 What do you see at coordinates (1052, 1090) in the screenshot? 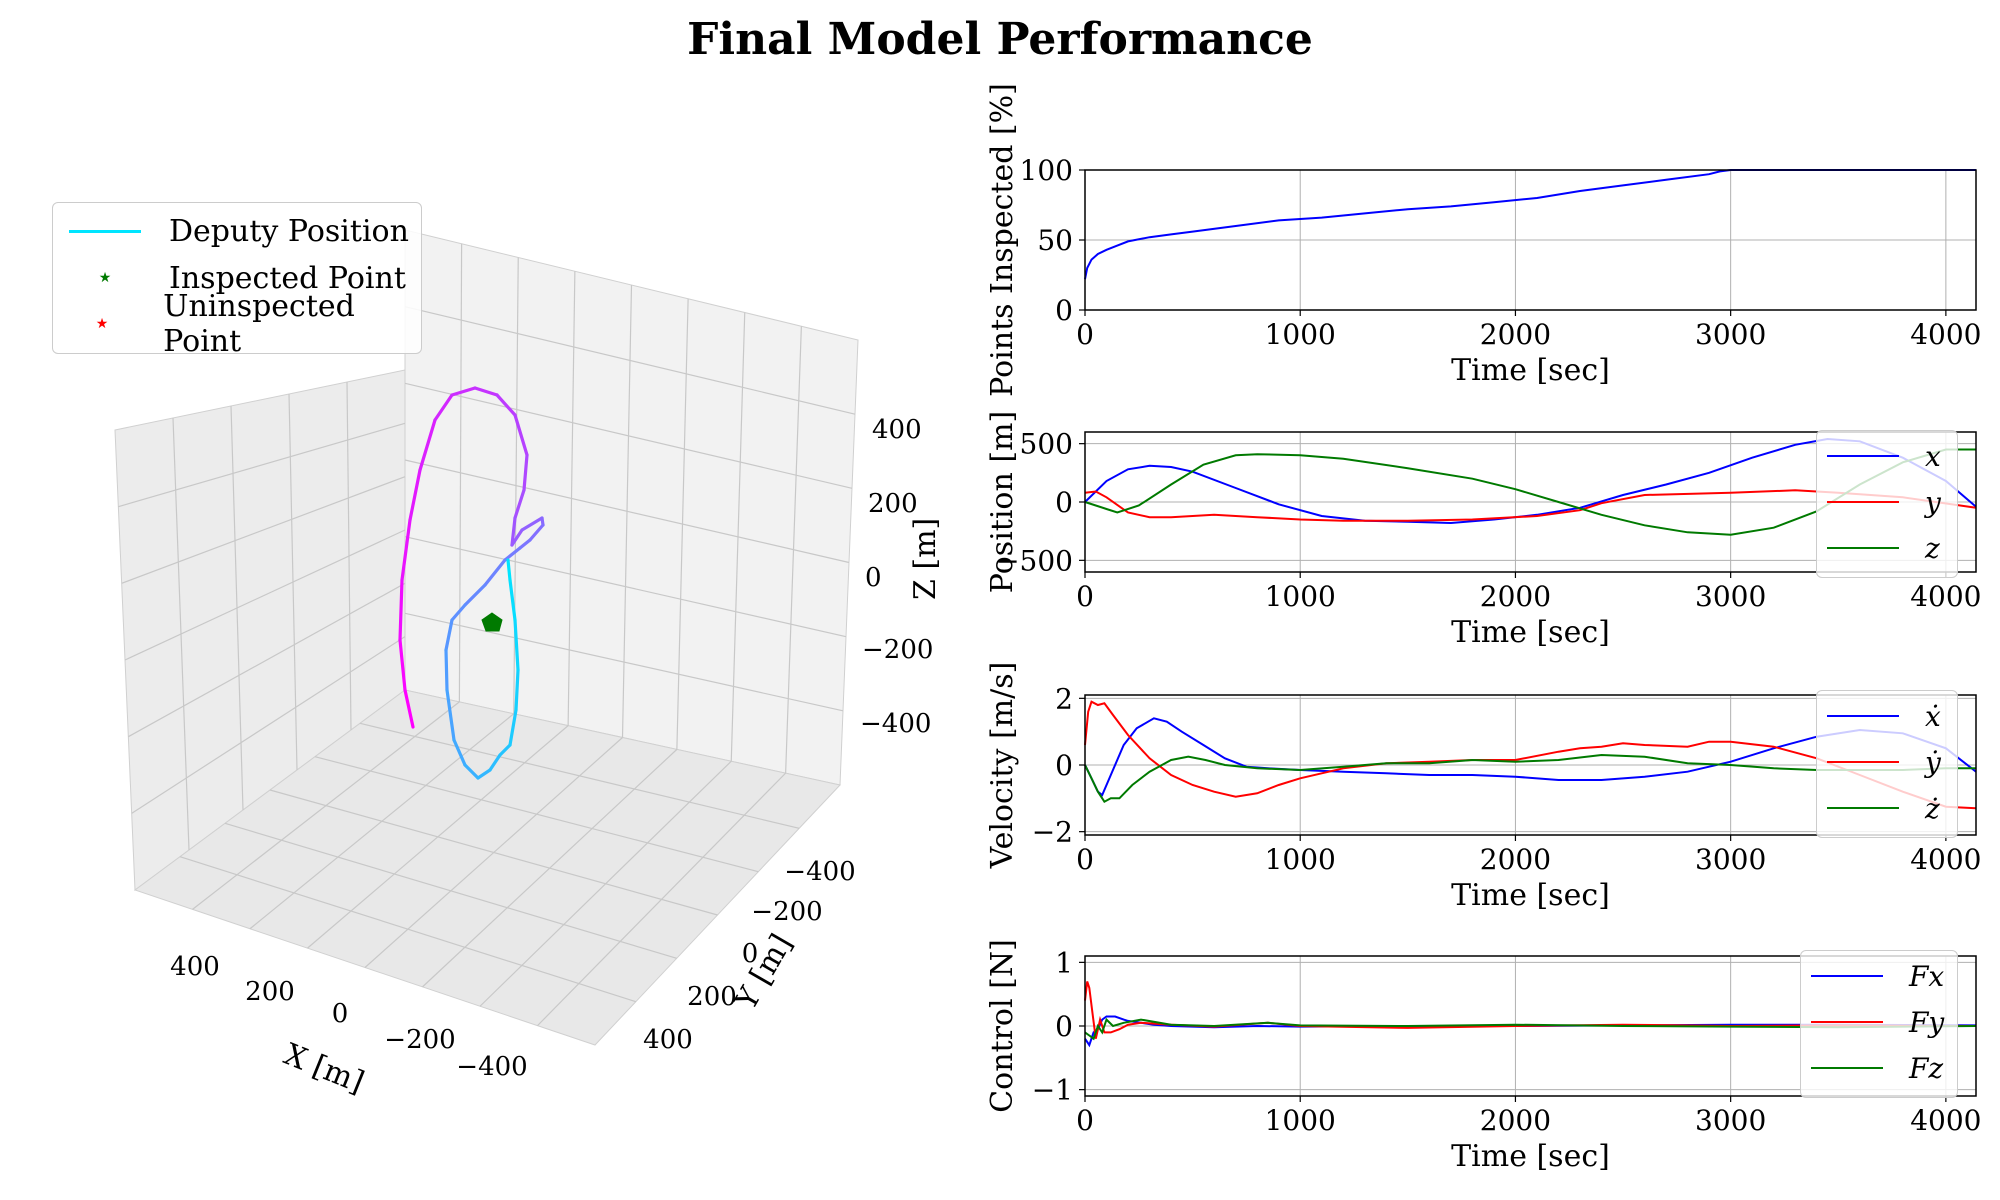
I see `y-tick-label: −1` at bounding box center [1052, 1090].